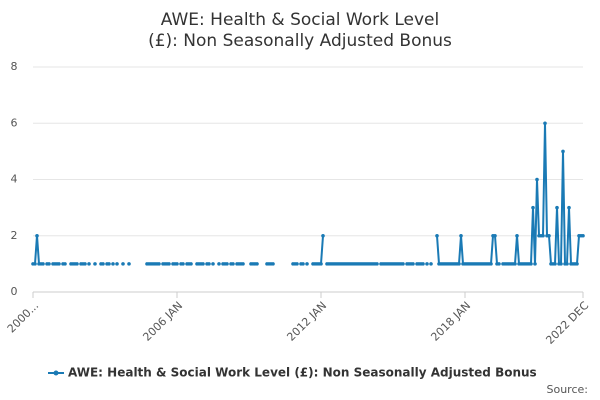 The height and width of the screenshot is (400, 600). I want to click on y-tick-label: 6, so click(14, 122).